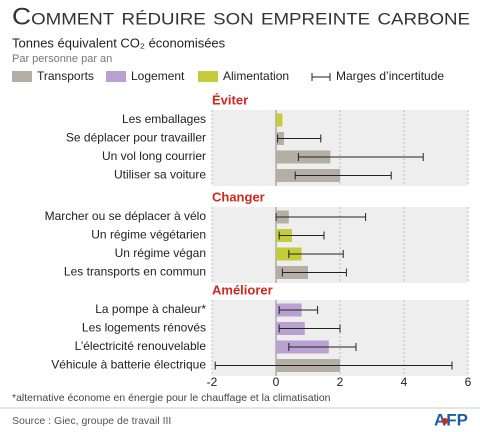 This screenshot has height=432, width=480. What do you see at coordinates (144, 328) in the screenshot?
I see `row-label: Les logements rénovés` at bounding box center [144, 328].